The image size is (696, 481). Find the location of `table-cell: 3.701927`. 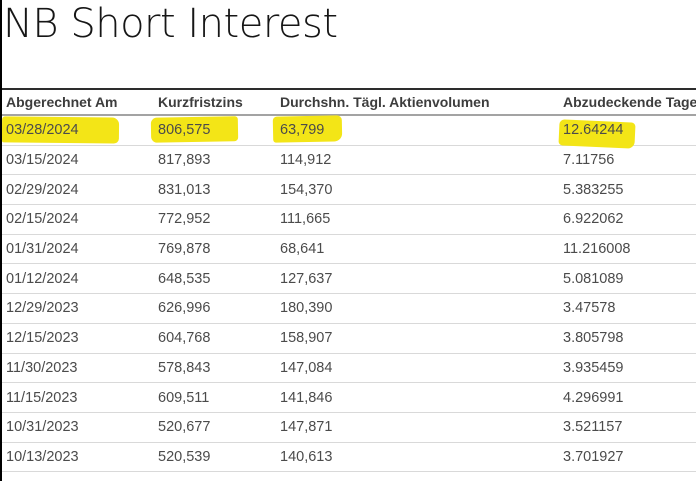

table-cell: 3.701927 is located at coordinates (629, 457).